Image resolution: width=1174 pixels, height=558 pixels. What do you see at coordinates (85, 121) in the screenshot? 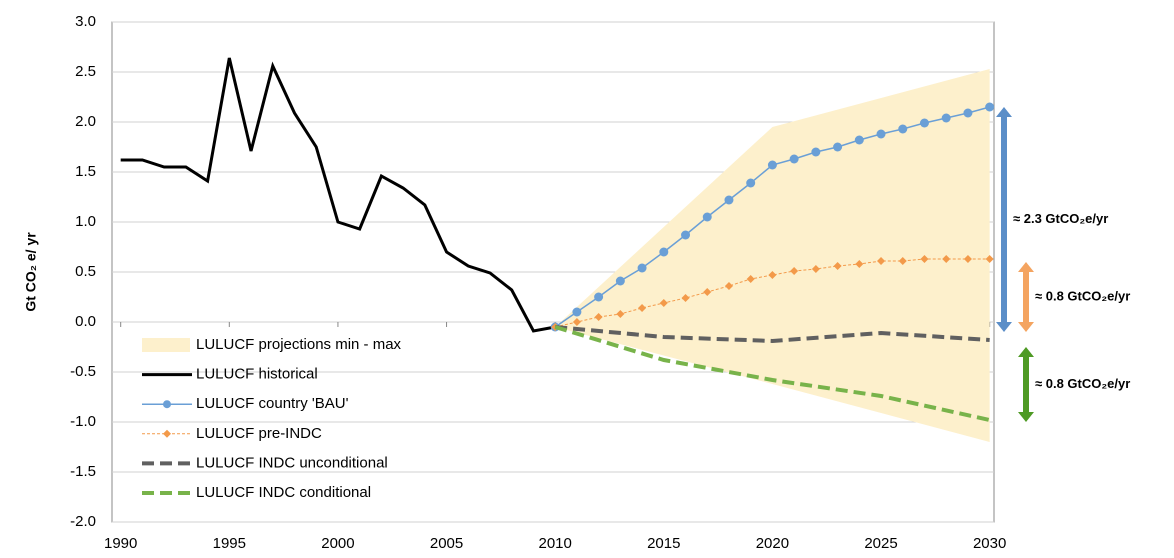
I see `y-tick-label: 2.0` at bounding box center [85, 121].